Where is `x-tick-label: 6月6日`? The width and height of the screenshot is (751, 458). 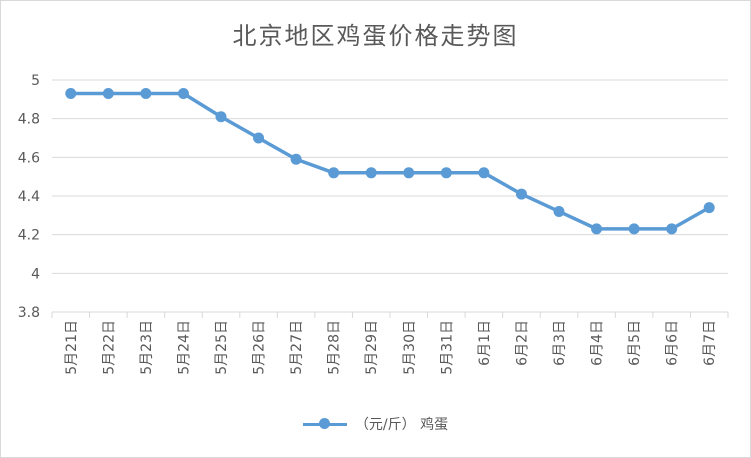
x-tick-label: 6月6日 is located at coordinates (673, 343).